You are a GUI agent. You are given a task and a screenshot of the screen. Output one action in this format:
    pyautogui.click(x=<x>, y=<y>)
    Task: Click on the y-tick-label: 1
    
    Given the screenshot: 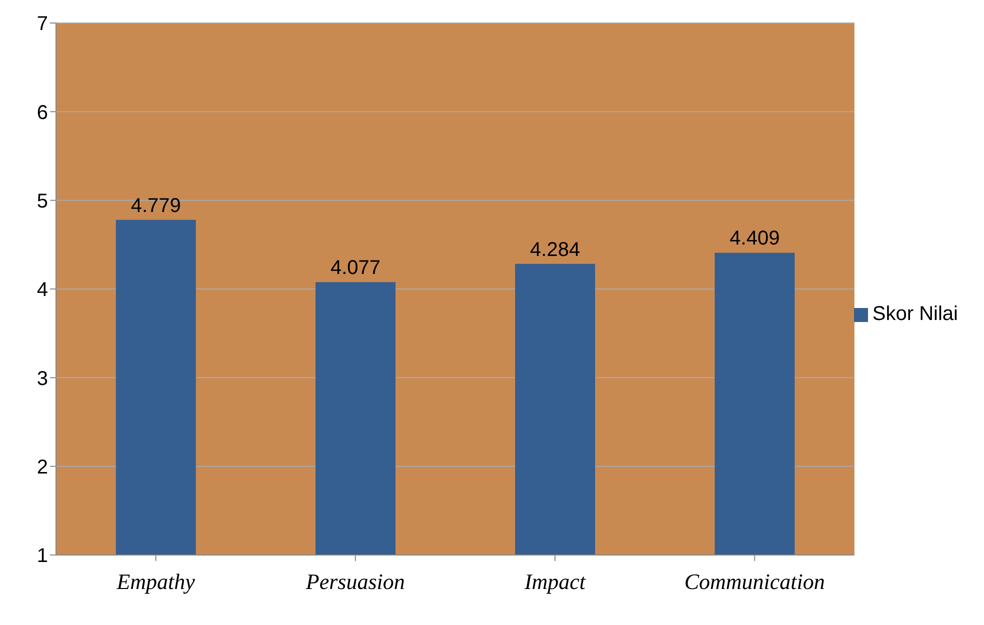 What is the action you would take?
    pyautogui.click(x=42, y=556)
    